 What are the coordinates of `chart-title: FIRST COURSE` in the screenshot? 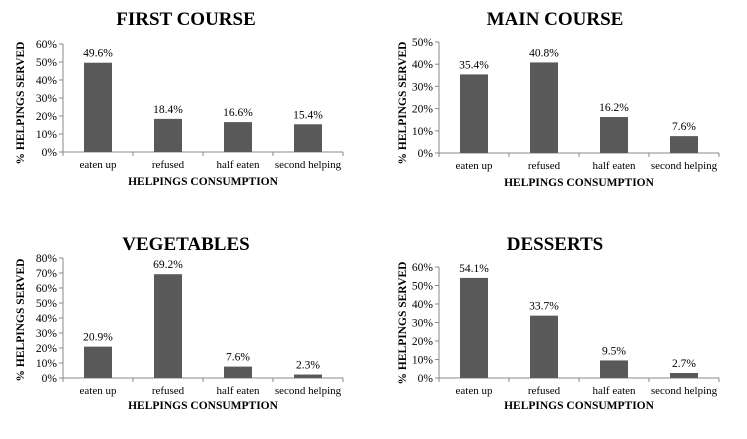 It's located at (186, 19).